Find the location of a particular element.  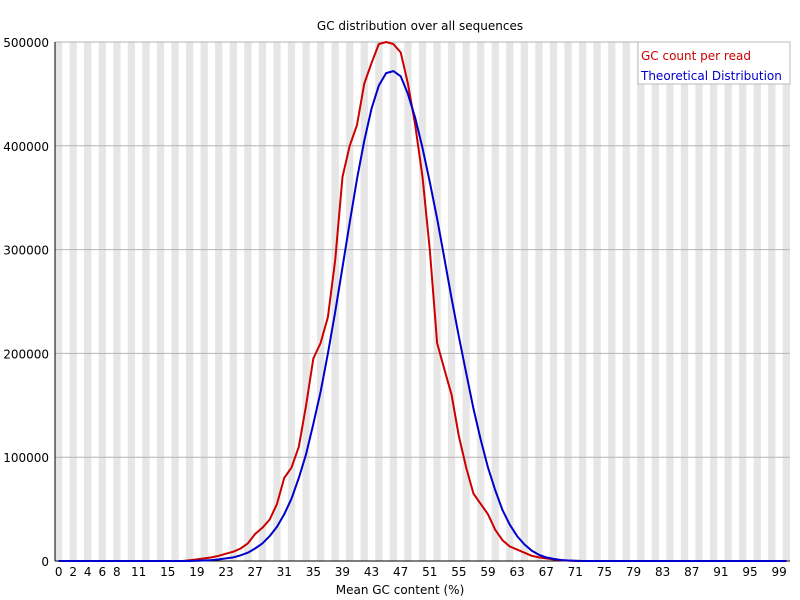

y-tick-label: 0 is located at coordinates (45, 562).